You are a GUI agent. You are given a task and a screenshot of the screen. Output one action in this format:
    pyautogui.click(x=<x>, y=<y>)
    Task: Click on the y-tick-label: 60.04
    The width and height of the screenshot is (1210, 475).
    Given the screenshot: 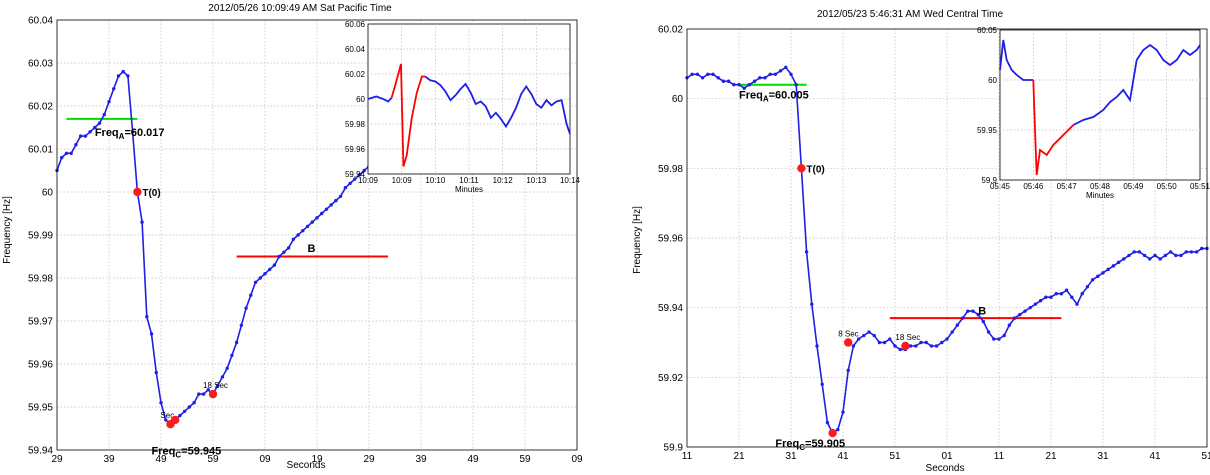 What is the action you would take?
    pyautogui.click(x=40, y=21)
    